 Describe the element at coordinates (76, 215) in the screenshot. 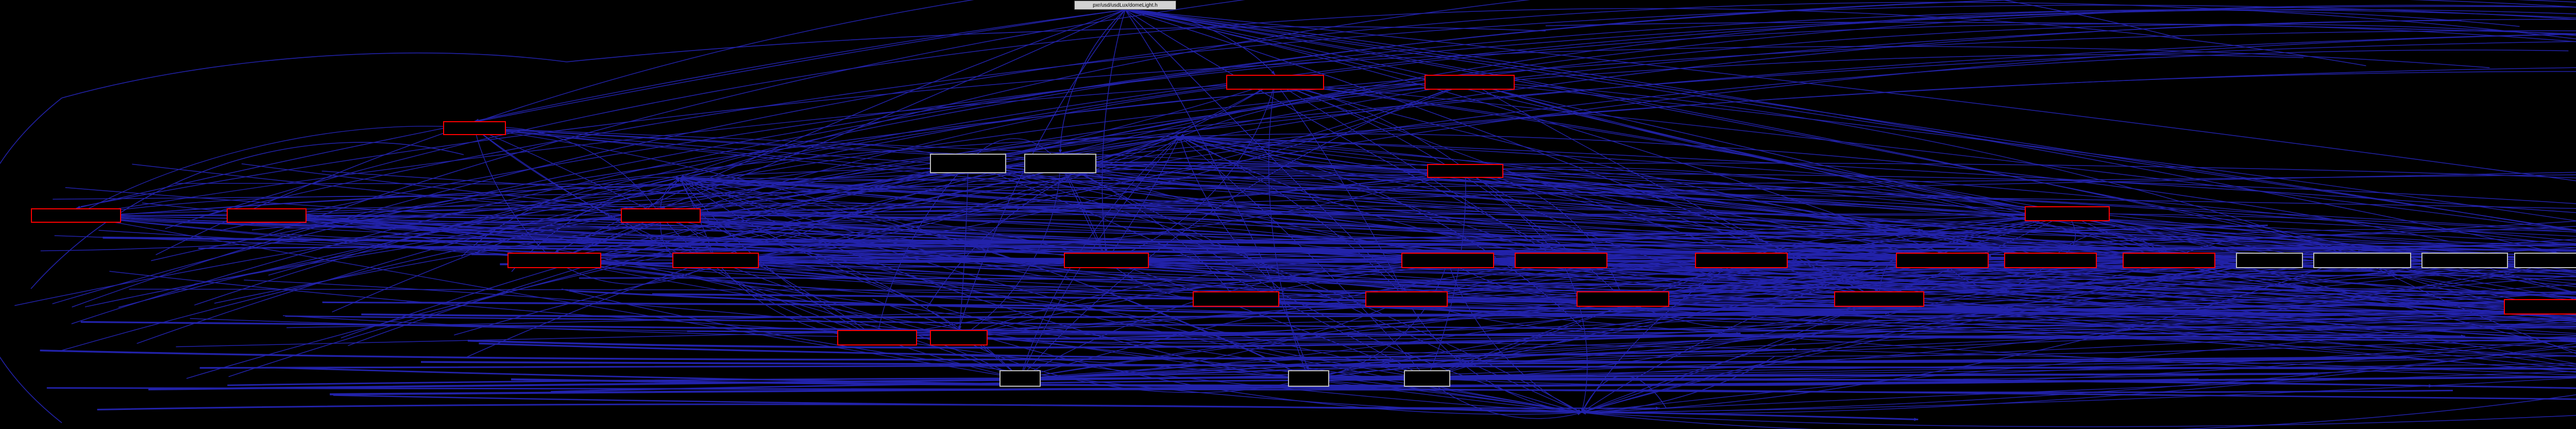

I see `graph-node-n07` at that location.